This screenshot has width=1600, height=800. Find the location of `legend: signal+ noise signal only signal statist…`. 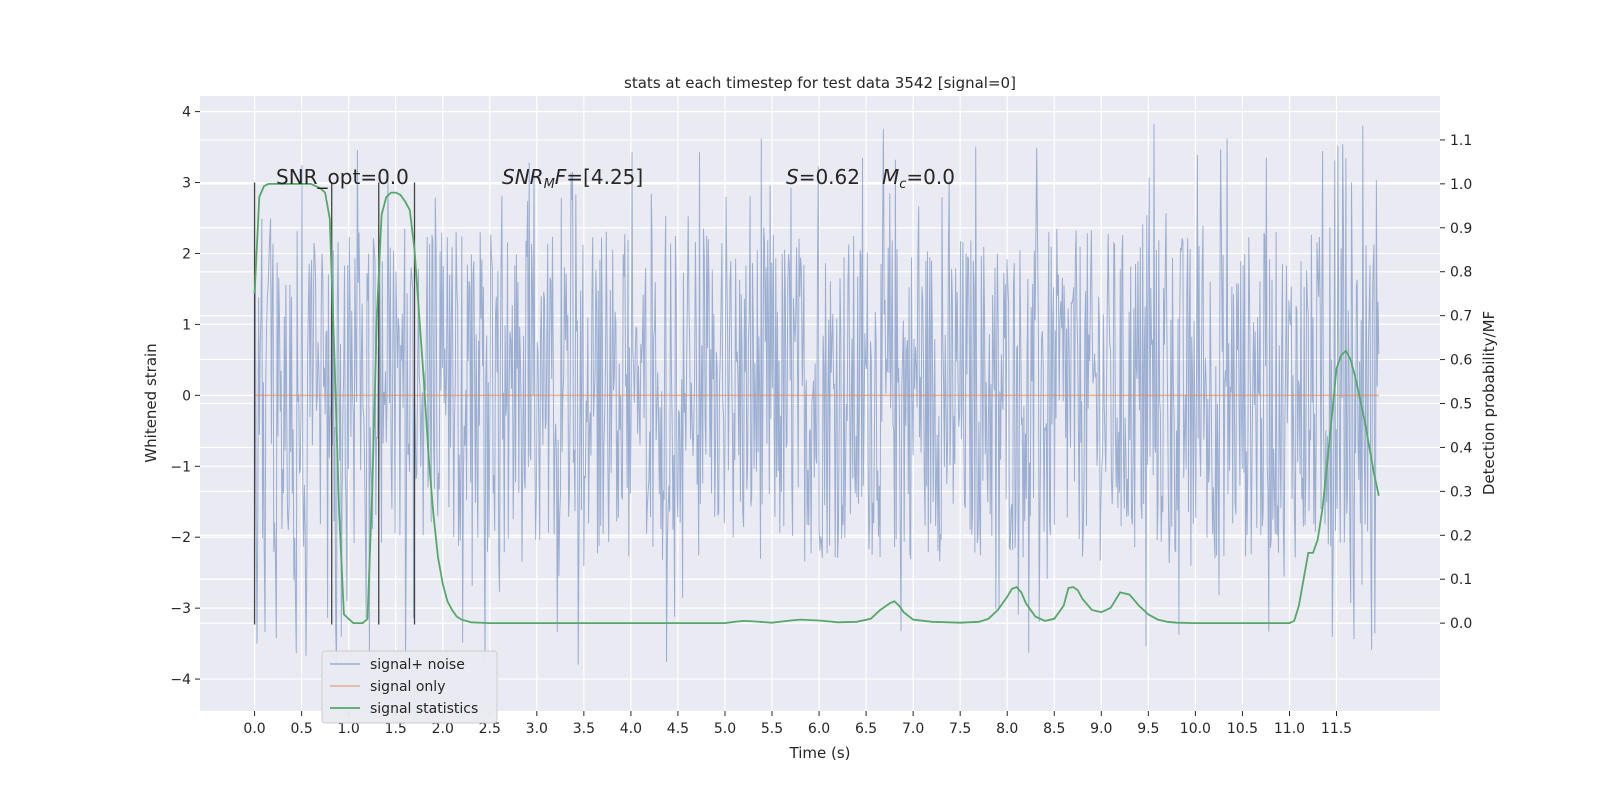

legend: signal+ noise signal only signal statist… is located at coordinates (409, 687).